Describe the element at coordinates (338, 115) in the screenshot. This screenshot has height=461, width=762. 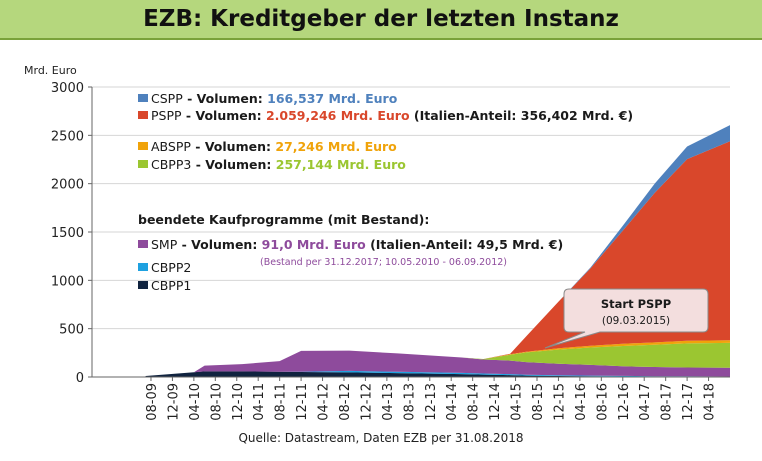
I see `legend-value: 2.059,246 Mrd. Euro` at that location.